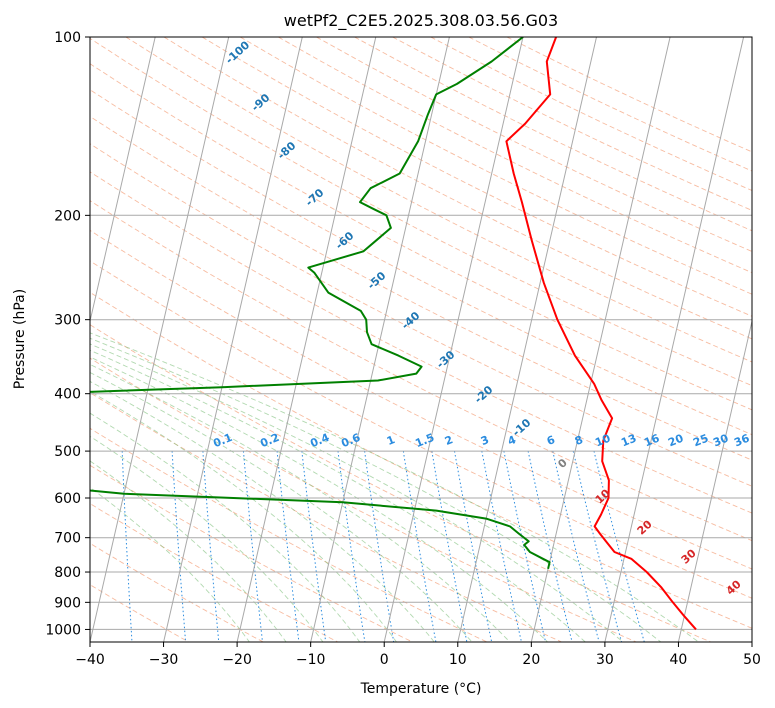 The image size is (775, 708). Describe the element at coordinates (411, 320) in the screenshot. I see `dry-adiabat-label: -40` at that location.